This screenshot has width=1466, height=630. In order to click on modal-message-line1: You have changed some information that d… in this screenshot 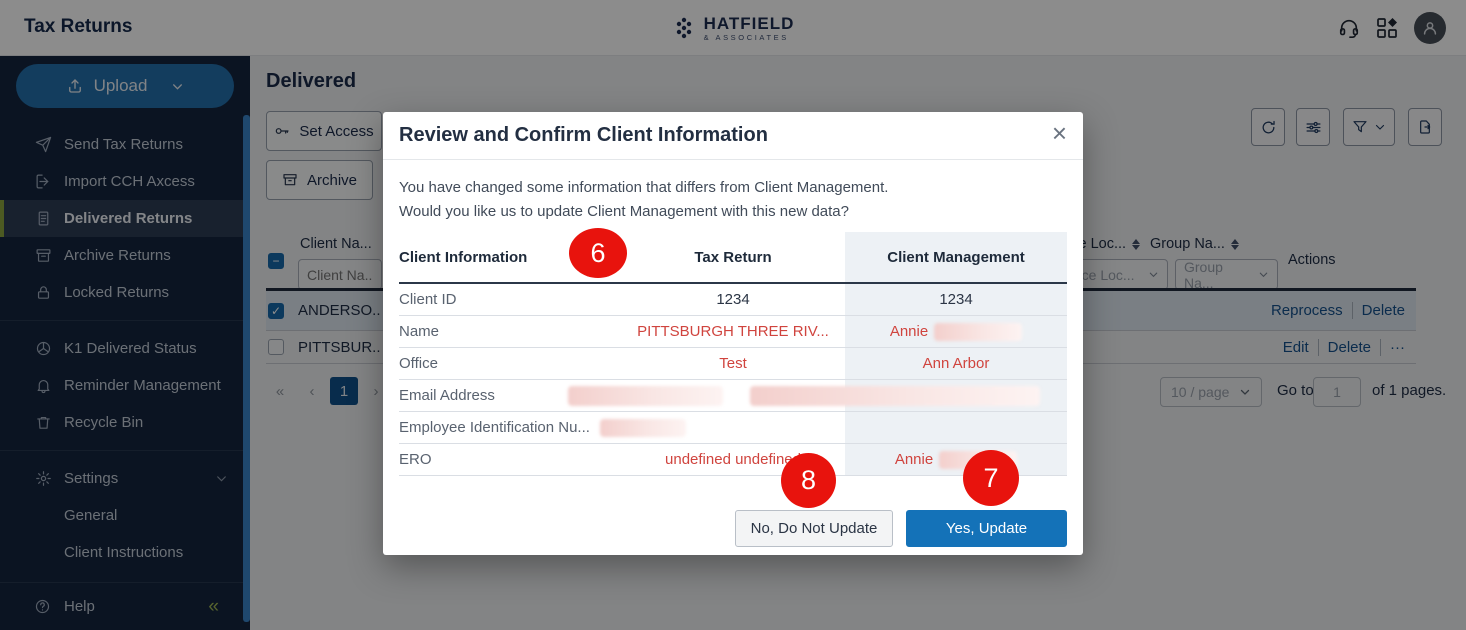, I will do `click(644, 187)`.